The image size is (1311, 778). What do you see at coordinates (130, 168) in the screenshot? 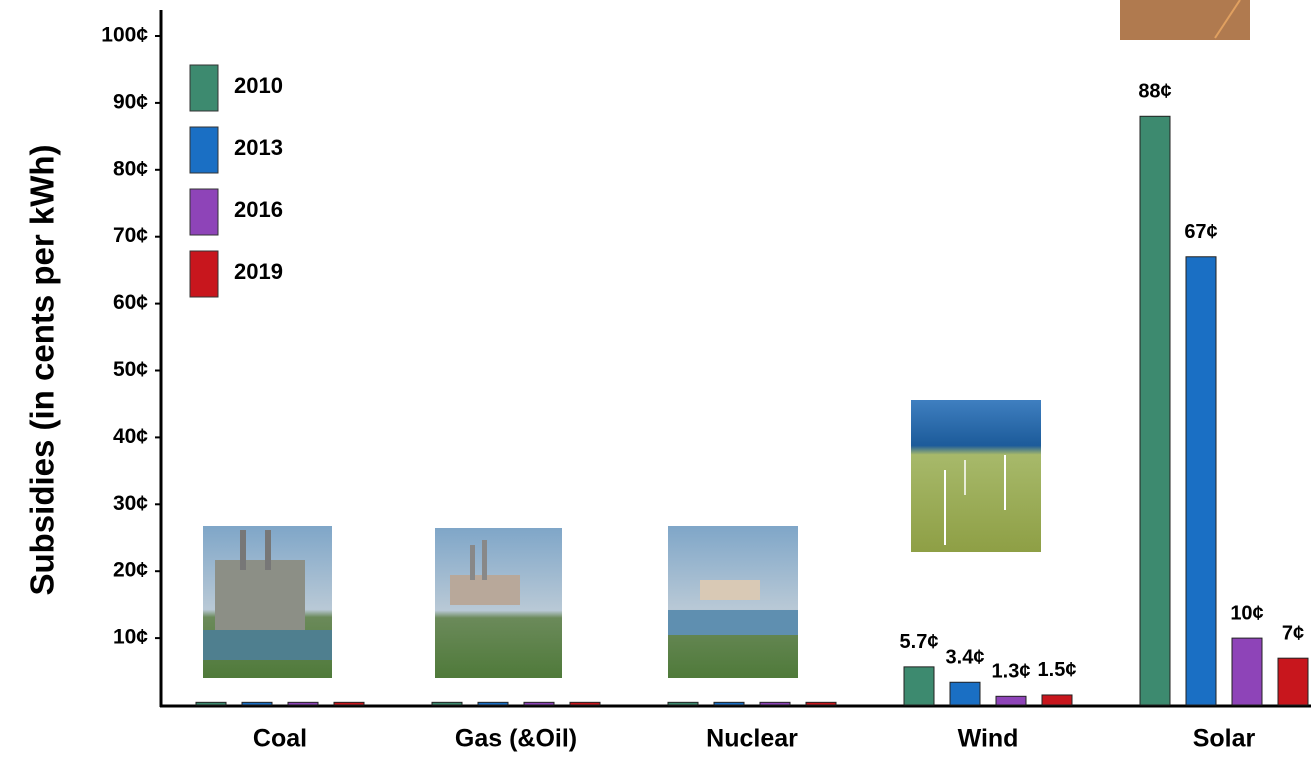
I see `y-tick-label: 80¢` at bounding box center [130, 168].